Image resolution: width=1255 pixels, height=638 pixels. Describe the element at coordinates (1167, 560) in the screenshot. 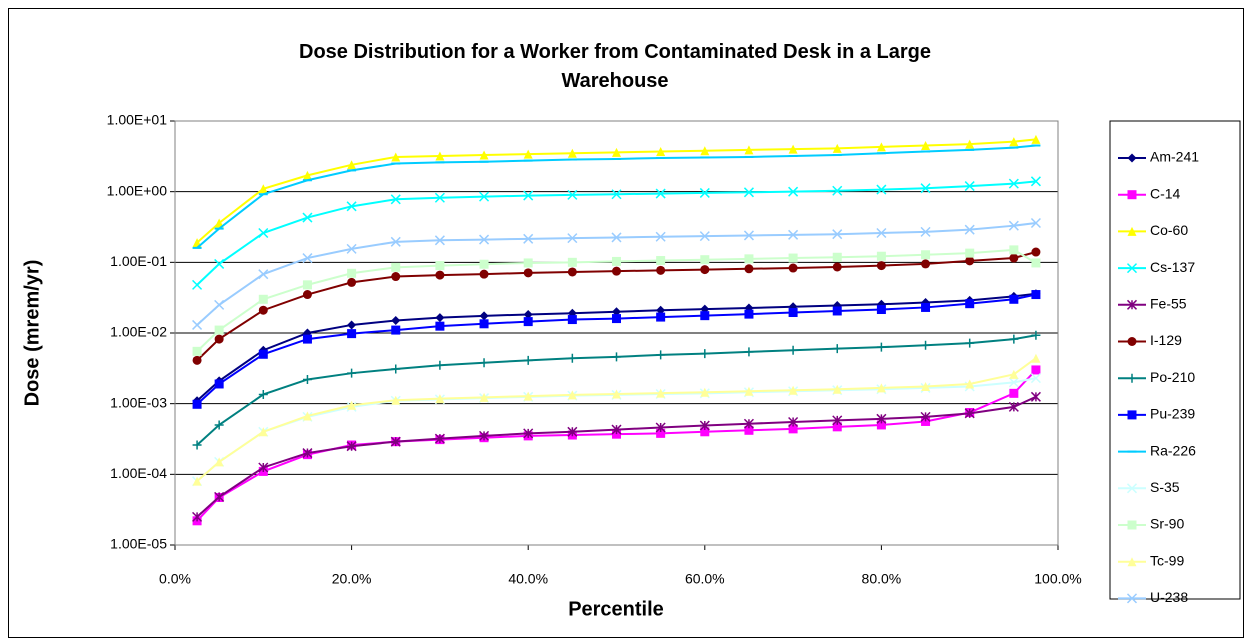

I see `legend-label: Tc-99` at that location.